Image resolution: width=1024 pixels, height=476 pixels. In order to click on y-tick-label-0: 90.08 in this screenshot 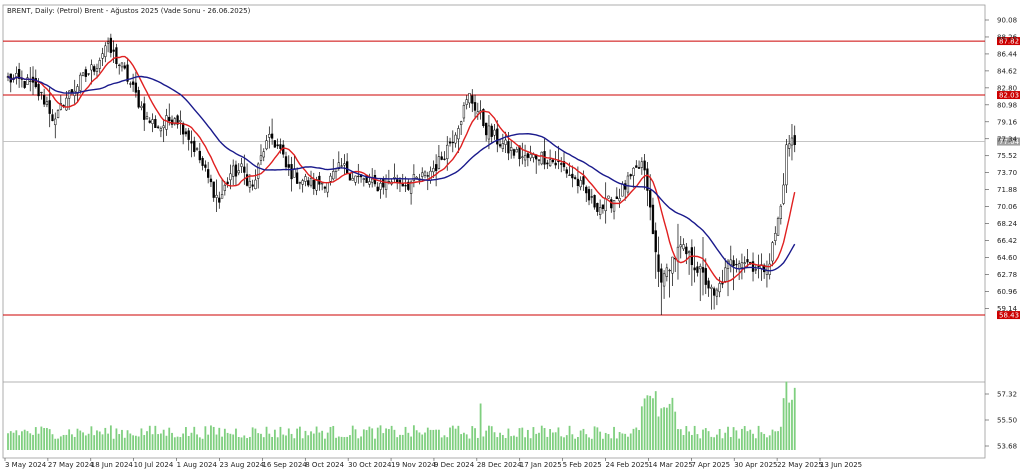, I will do `click(1007, 21)`.